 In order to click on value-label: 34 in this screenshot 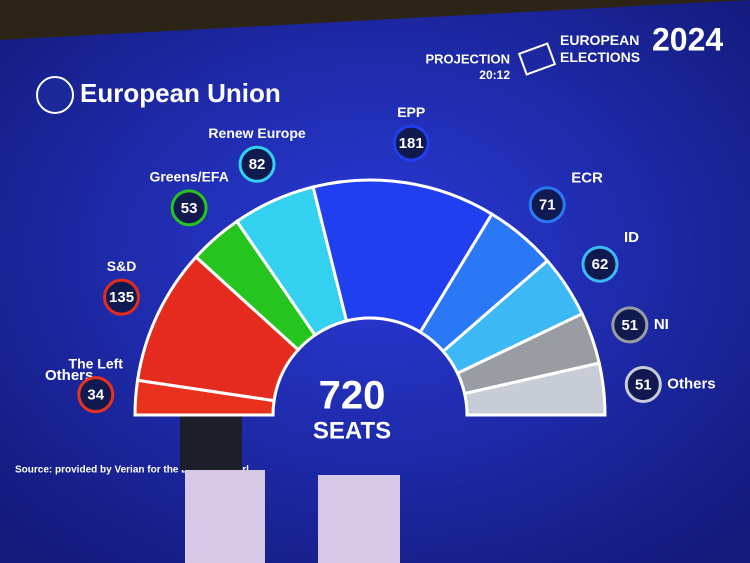, I will do `click(95, 395)`.